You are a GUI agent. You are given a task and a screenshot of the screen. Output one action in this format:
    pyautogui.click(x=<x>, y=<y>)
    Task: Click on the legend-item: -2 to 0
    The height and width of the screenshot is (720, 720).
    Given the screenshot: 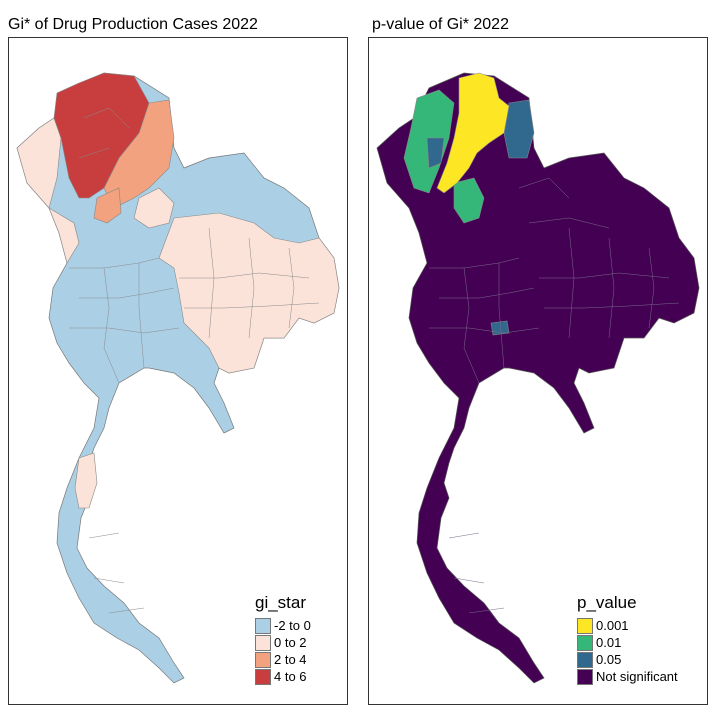 What is the action you would take?
    pyautogui.click(x=283, y=625)
    